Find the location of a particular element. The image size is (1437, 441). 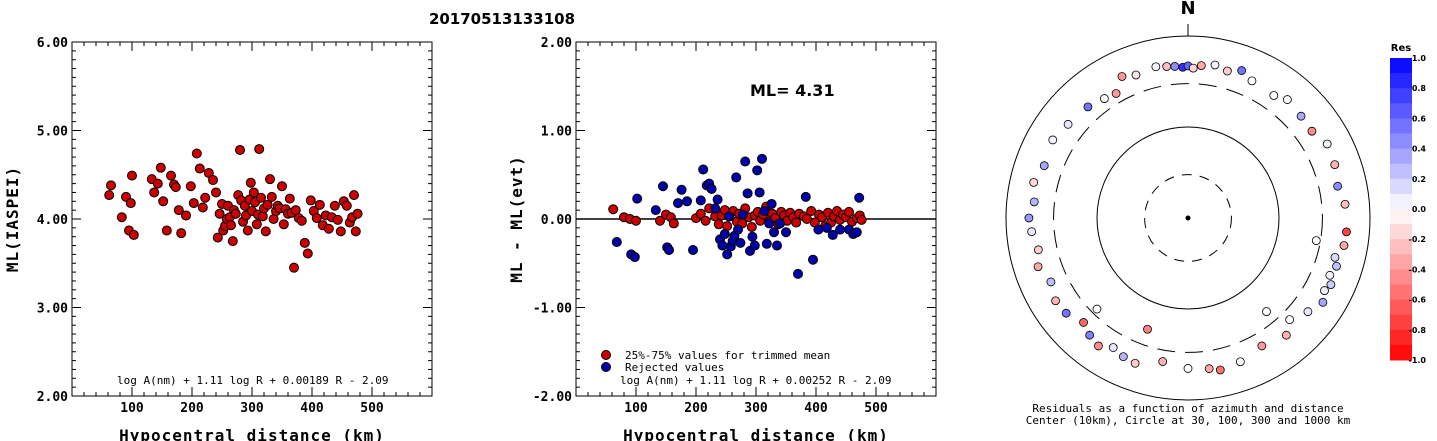

colorbar-tick-label: 0.6 is located at coordinates (1419, 118).